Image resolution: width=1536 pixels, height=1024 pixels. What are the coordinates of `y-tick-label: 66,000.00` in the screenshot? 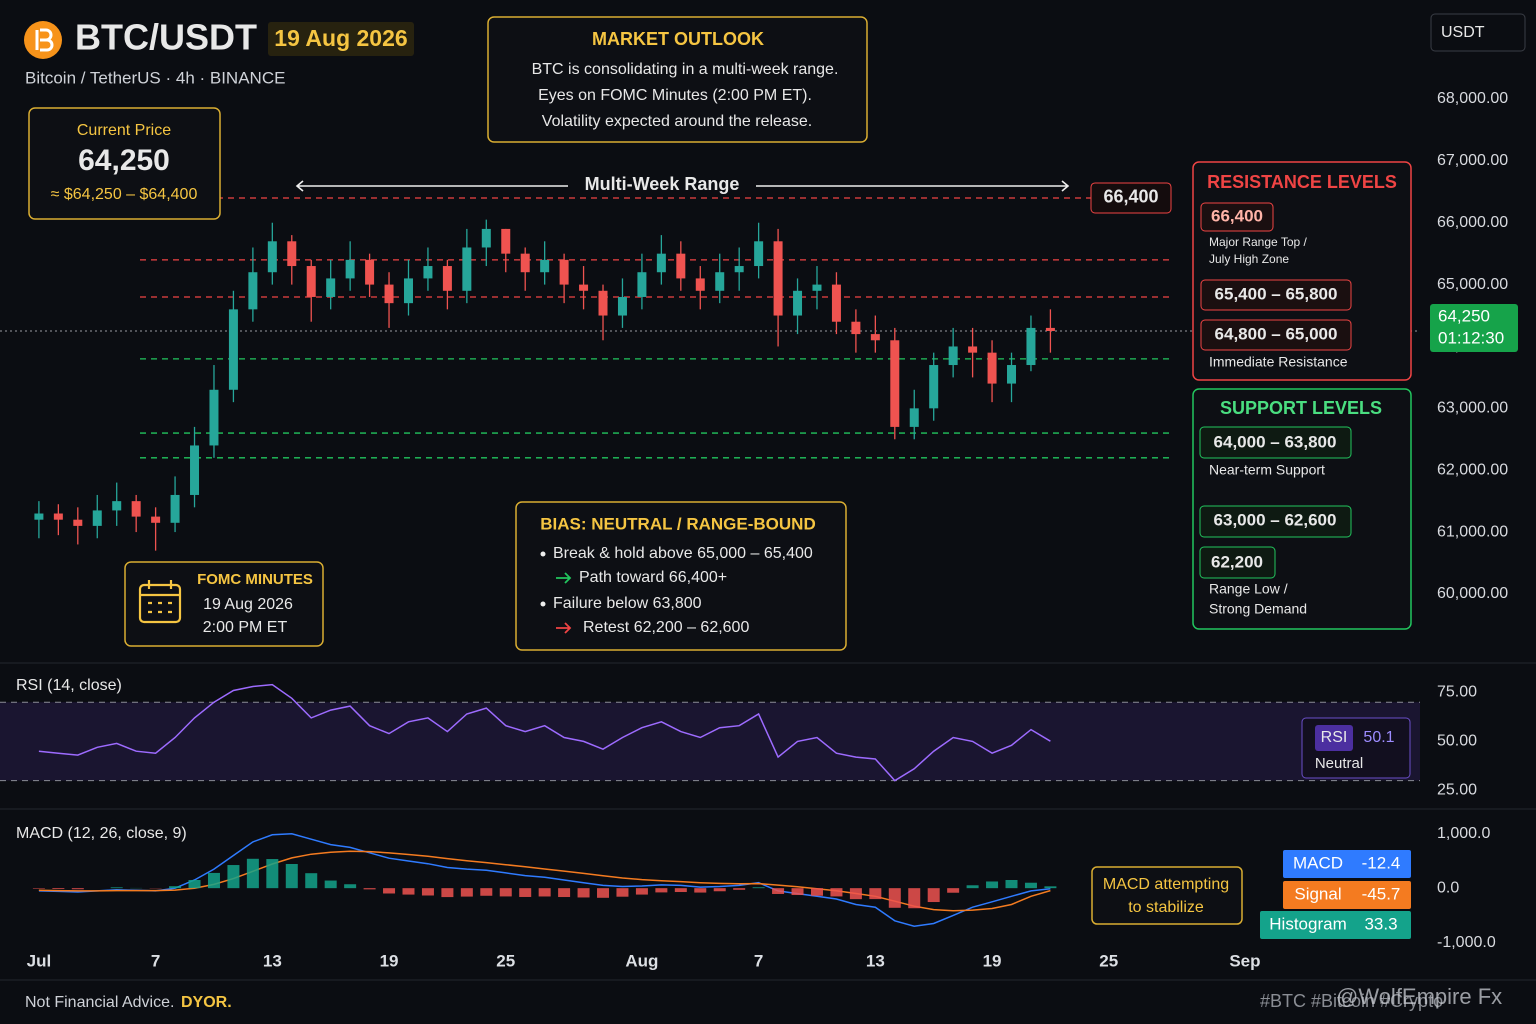 It's located at (1472, 222).